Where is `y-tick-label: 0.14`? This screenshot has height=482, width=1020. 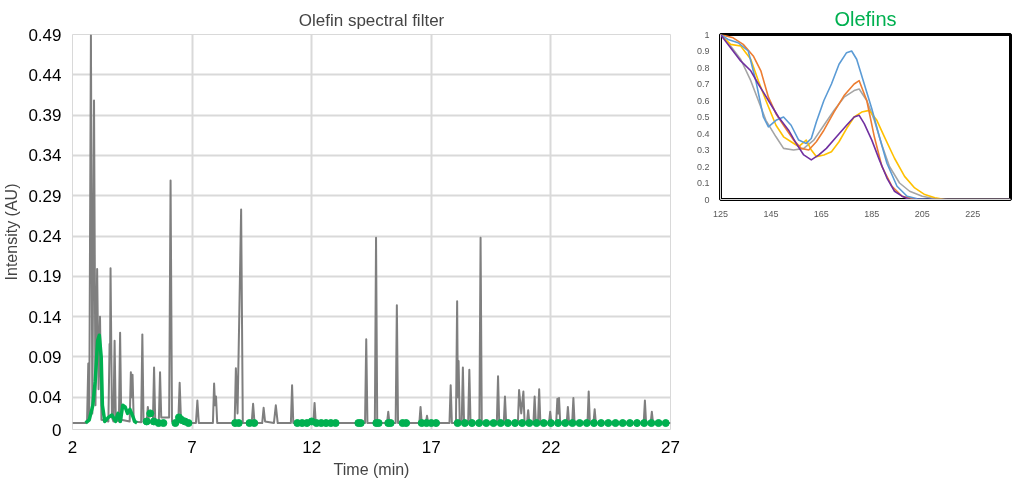
y-tick-label: 0.14 is located at coordinates (45, 317).